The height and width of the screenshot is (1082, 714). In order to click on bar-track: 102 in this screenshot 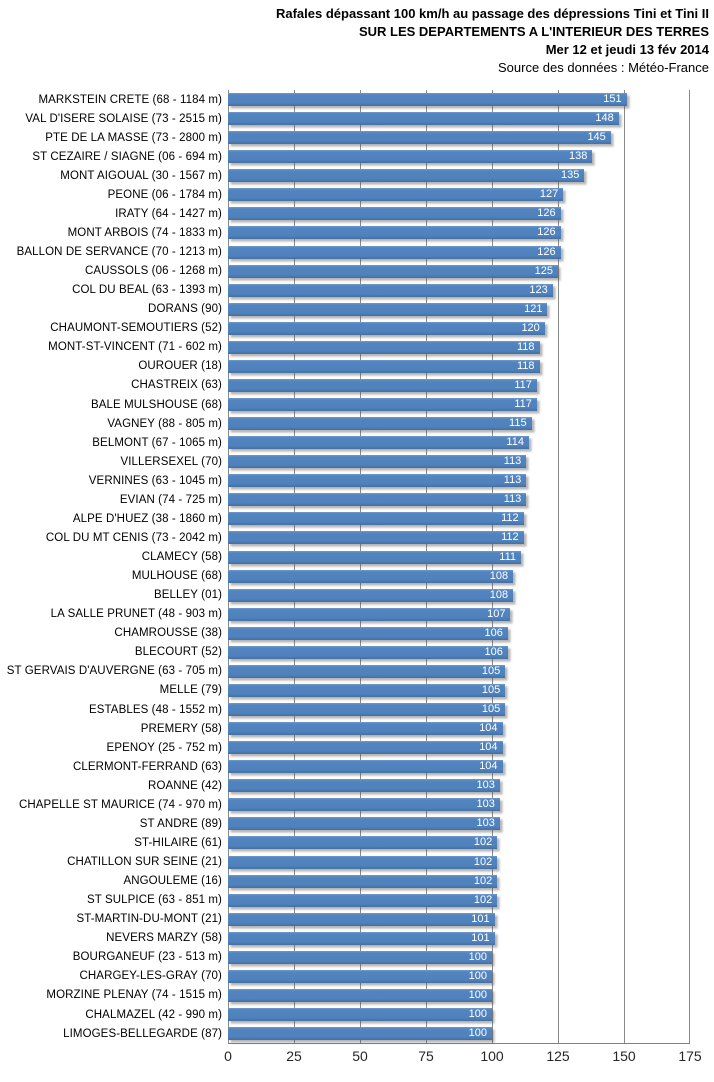, I will do `click(459, 881)`.